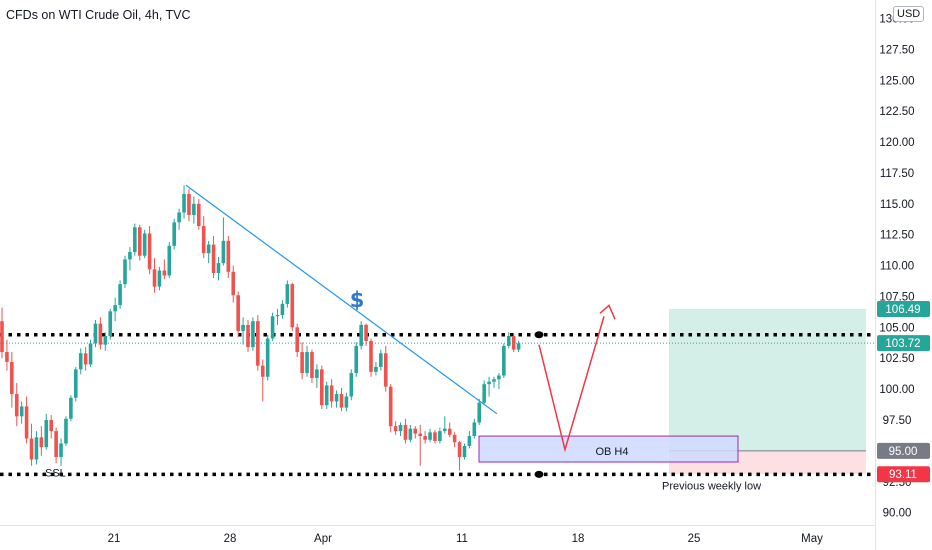  What do you see at coordinates (896, 81) in the screenshot?
I see `y-tick-label: 125.00` at bounding box center [896, 81].